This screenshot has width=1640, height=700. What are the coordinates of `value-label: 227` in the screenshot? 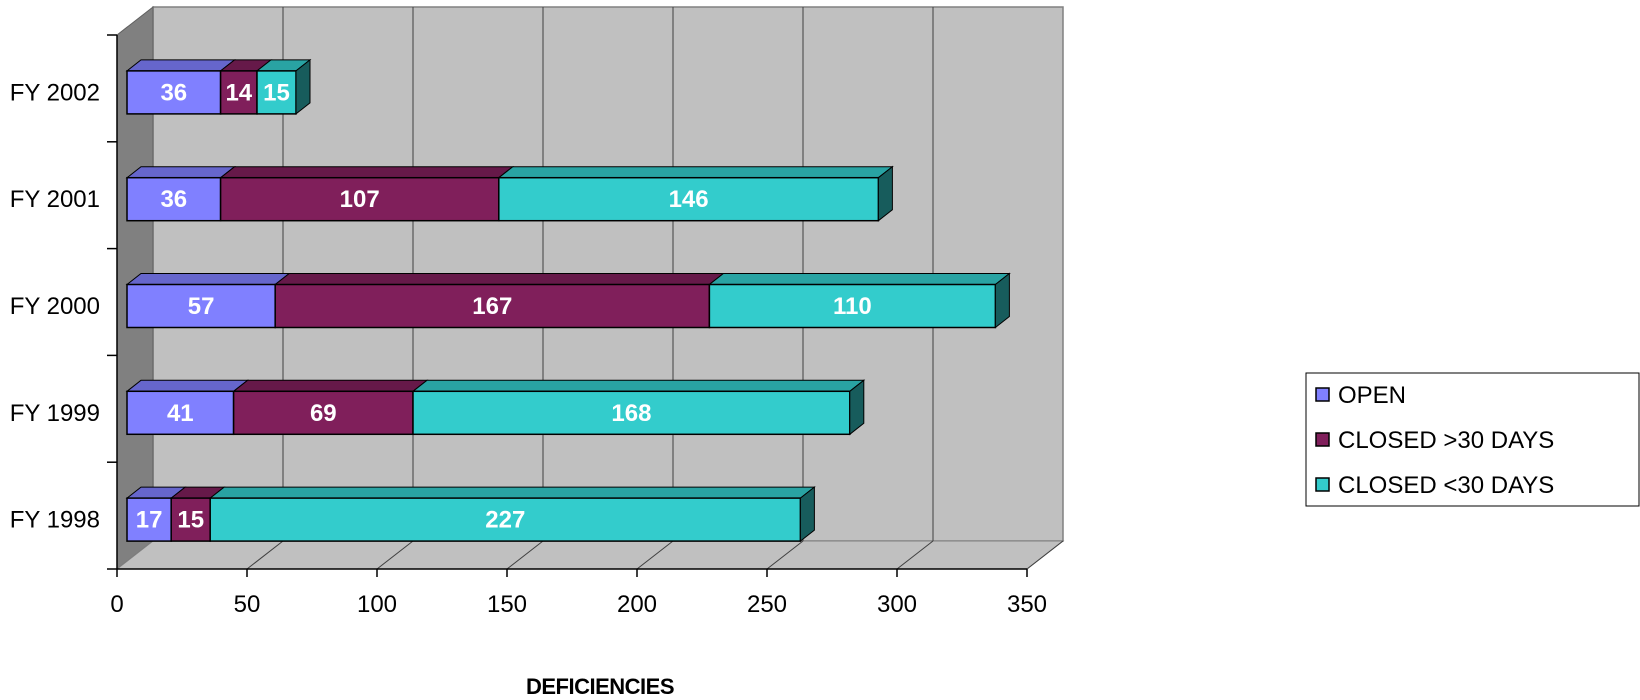 It's located at (505, 520).